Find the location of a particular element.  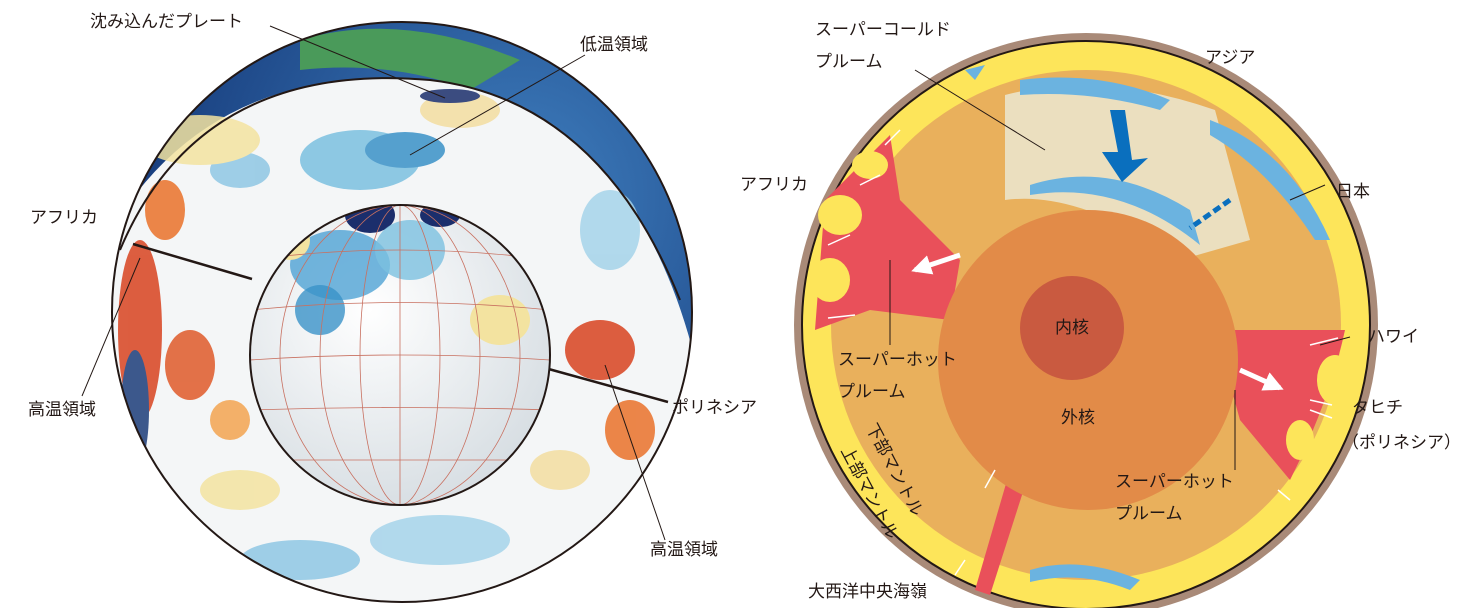

label: 内核 is located at coordinates (1072, 328).